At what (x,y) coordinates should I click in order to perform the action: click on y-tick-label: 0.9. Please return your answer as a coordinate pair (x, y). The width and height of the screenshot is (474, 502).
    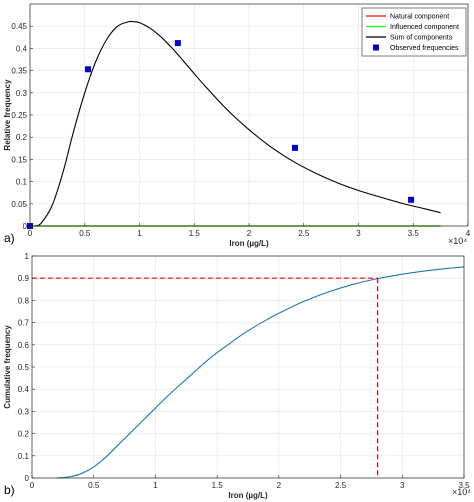
    Looking at the image, I should click on (24, 278).